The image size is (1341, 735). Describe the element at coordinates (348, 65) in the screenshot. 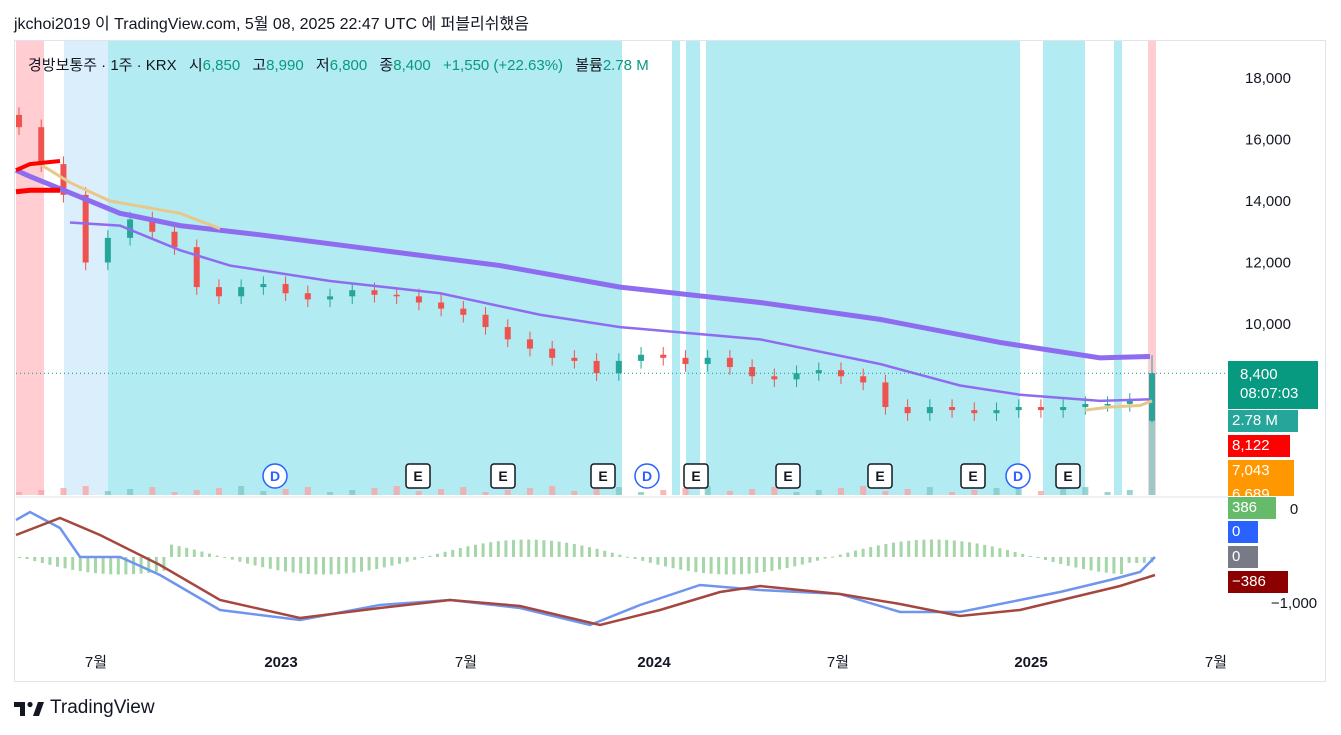

I see `low-value: 6,800` at that location.